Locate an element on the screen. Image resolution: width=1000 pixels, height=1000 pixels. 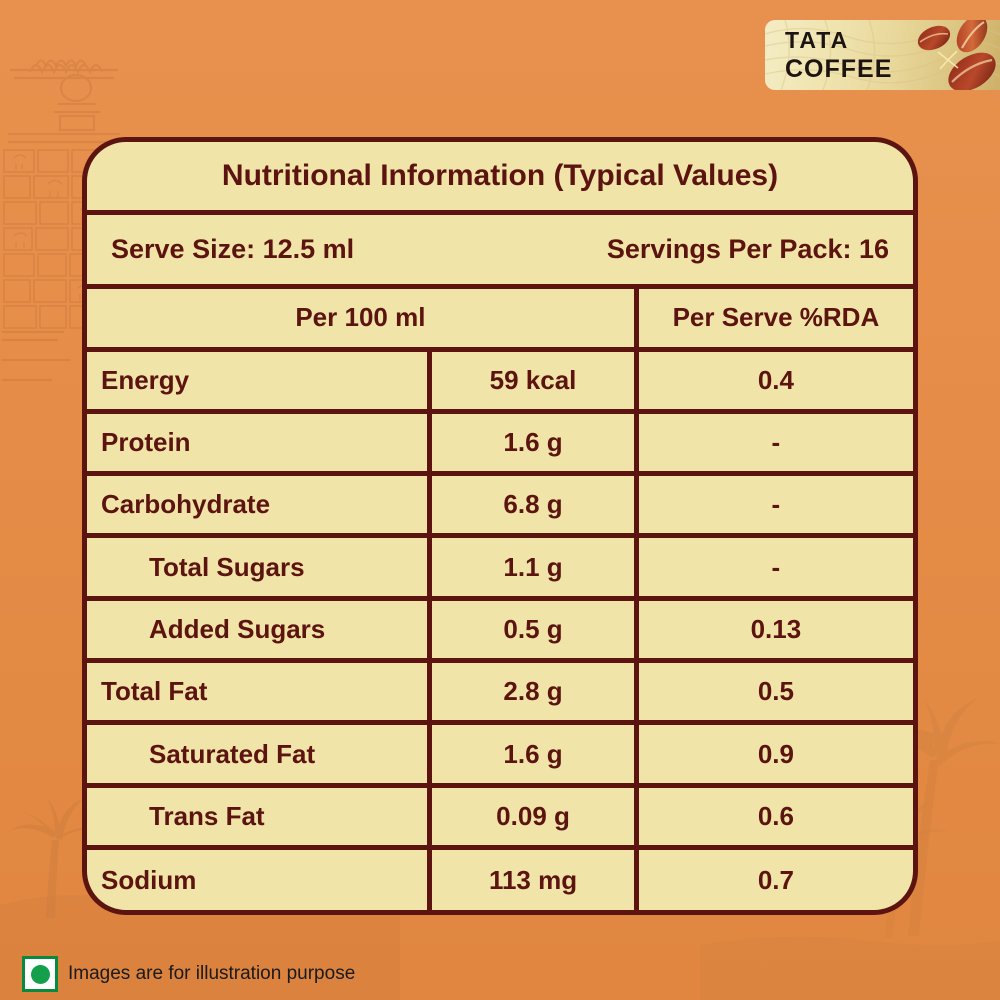
nutrient-per-serve-rda: 0.9 is located at coordinates (773, 753).